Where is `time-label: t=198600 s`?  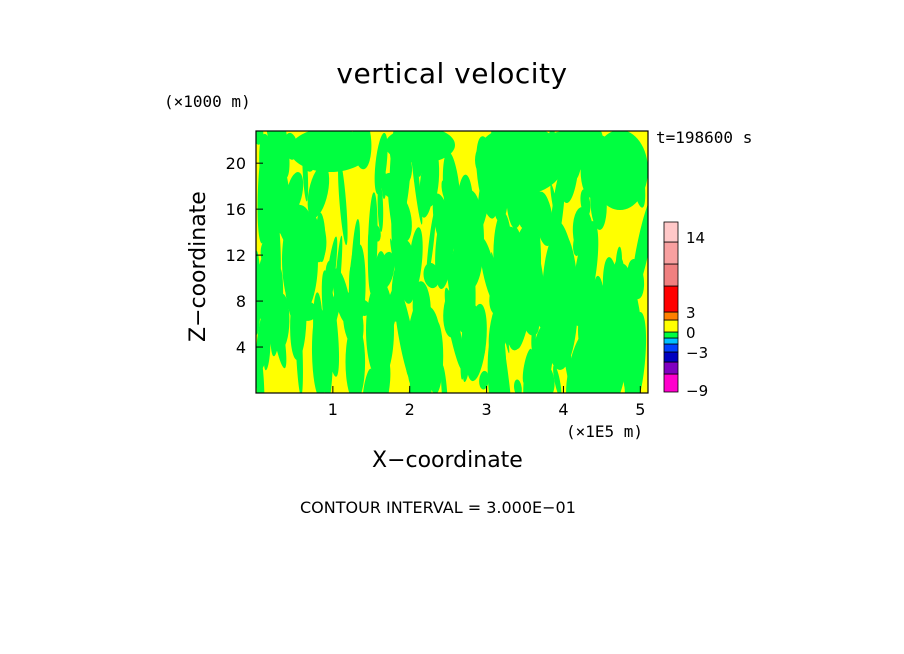 time-label: t=198600 s is located at coordinates (704, 137).